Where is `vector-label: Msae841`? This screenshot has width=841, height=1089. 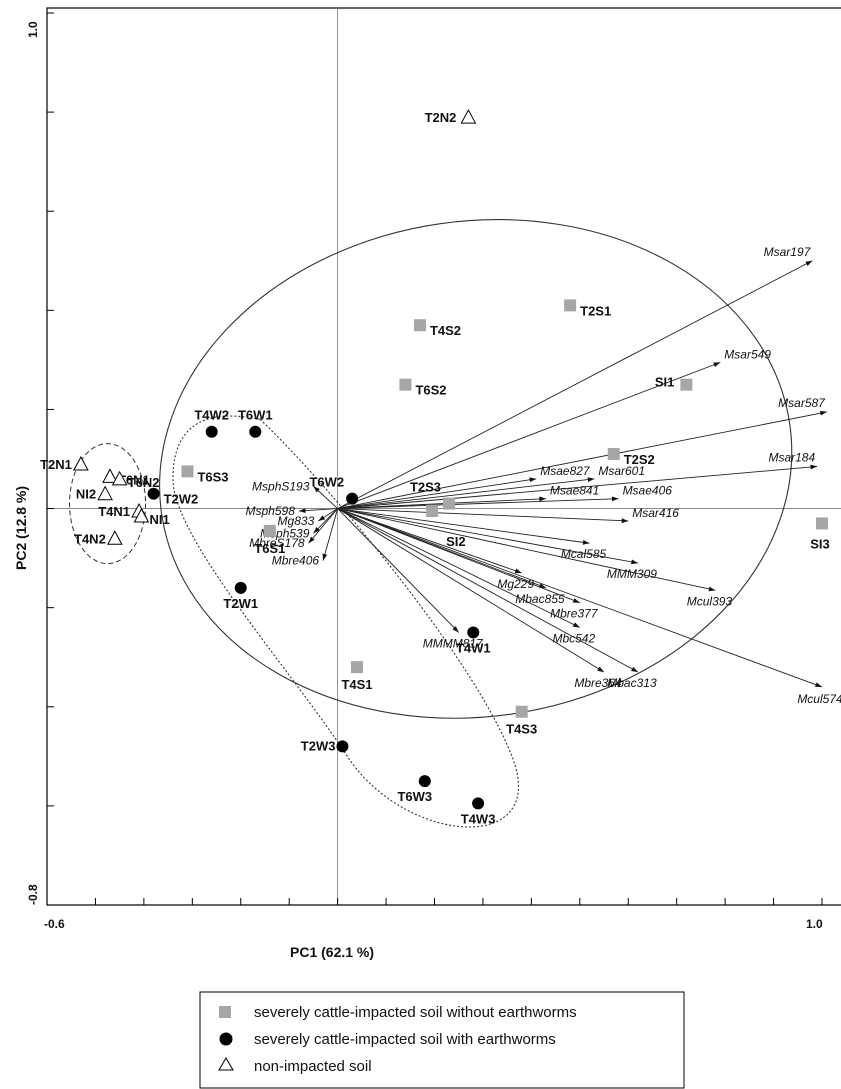
vector-label: Msae841 is located at coordinates (574, 491).